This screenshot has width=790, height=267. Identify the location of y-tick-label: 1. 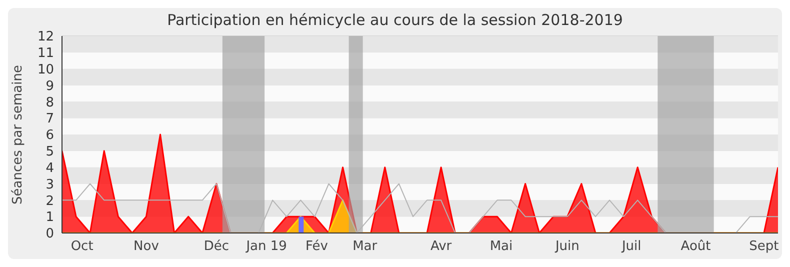
(50, 218).